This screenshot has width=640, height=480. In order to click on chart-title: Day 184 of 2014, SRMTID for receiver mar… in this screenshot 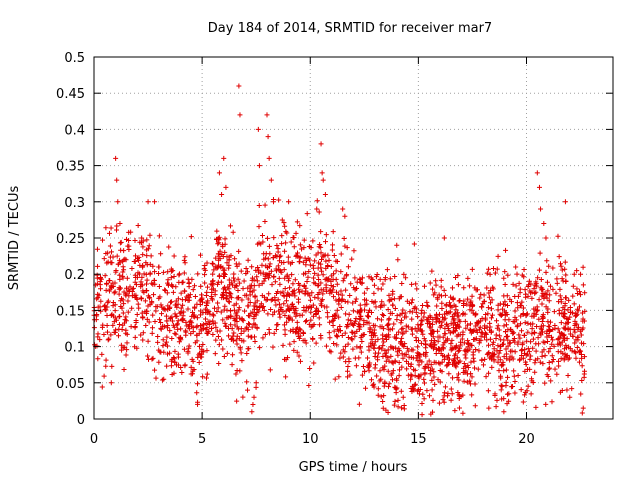, I will do `click(350, 28)`.